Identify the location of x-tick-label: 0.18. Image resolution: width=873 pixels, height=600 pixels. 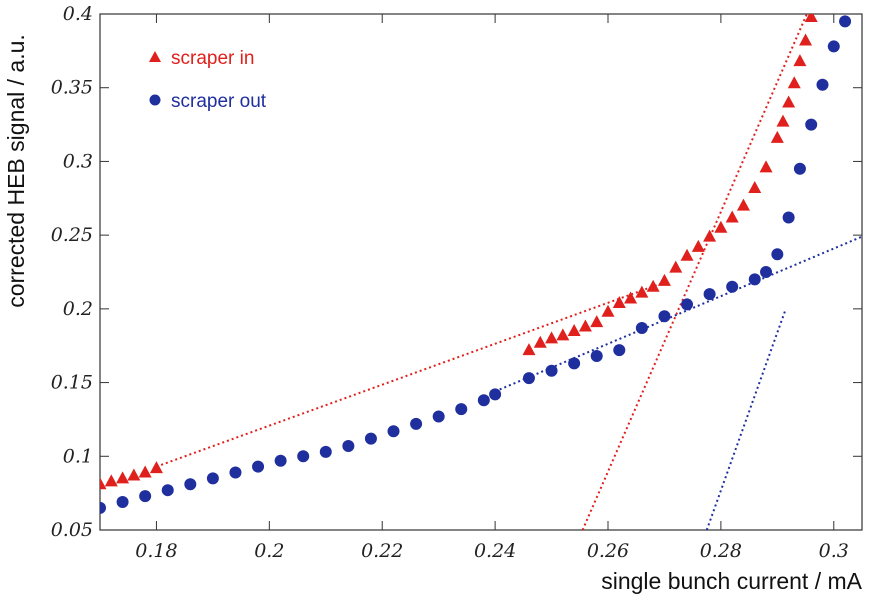
(156, 551).